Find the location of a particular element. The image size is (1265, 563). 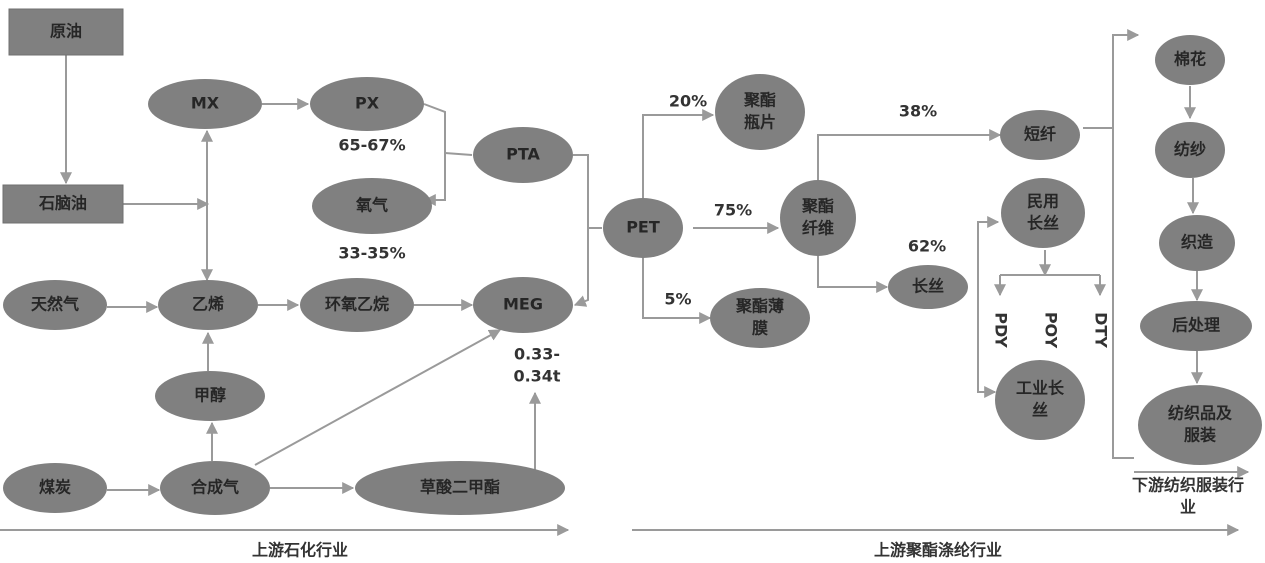

section-label: 下游纺织服装行 is located at coordinates (1188, 485).